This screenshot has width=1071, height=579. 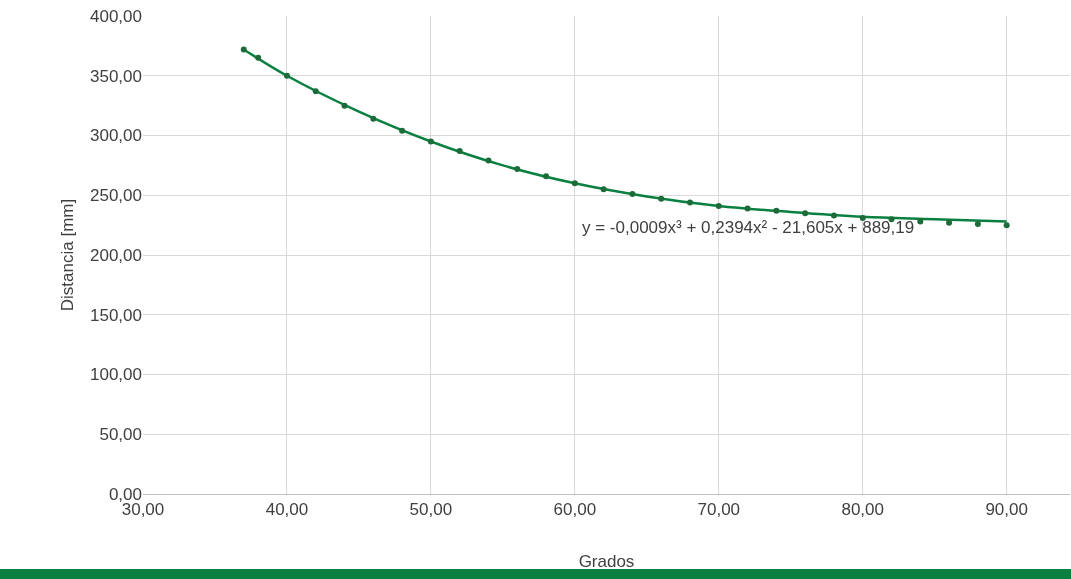 What do you see at coordinates (116, 76) in the screenshot?
I see `y-tick-label: 350,00` at bounding box center [116, 76].